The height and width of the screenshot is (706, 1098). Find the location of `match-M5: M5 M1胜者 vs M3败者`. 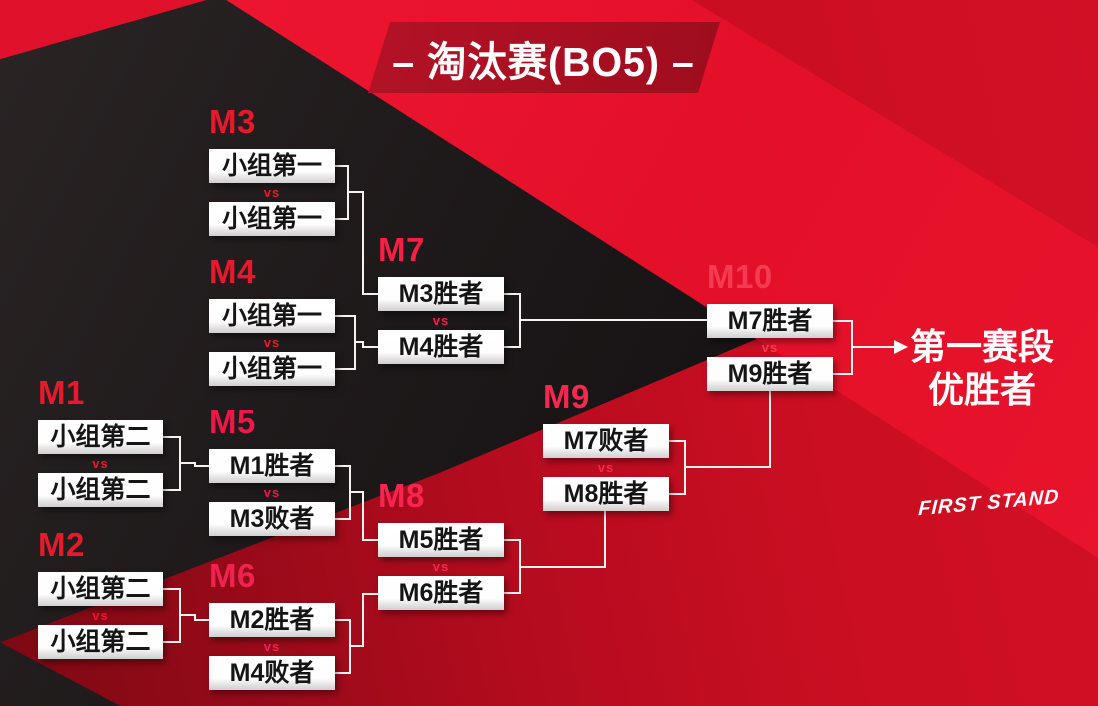

match-M5: M5 M1胜者 vs M3败者 is located at coordinates (272, 469).